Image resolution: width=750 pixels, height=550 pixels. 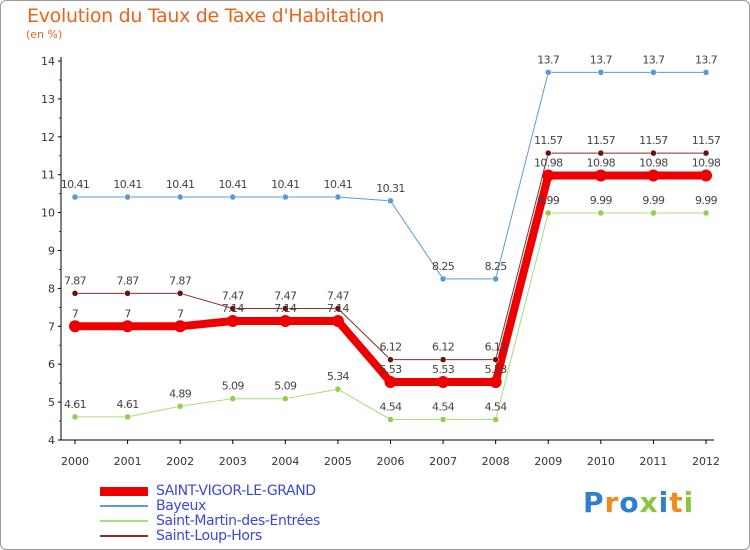 What do you see at coordinates (51, 288) in the screenshot?
I see `y-tick-label: 8` at bounding box center [51, 288].